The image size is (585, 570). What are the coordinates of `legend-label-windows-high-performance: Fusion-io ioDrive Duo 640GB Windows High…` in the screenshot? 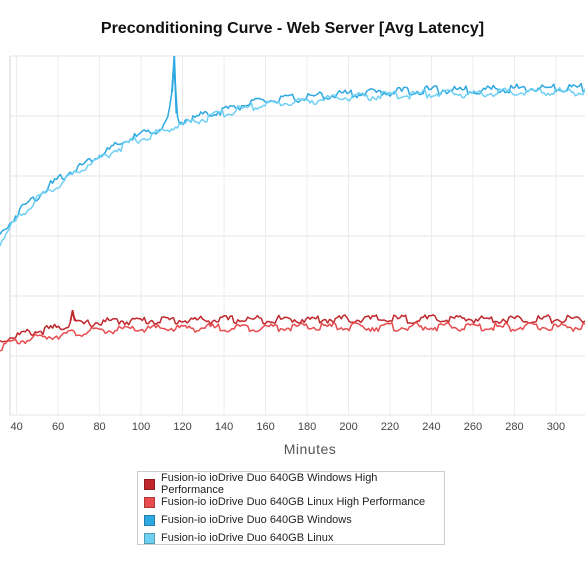 It's located at (269, 484).